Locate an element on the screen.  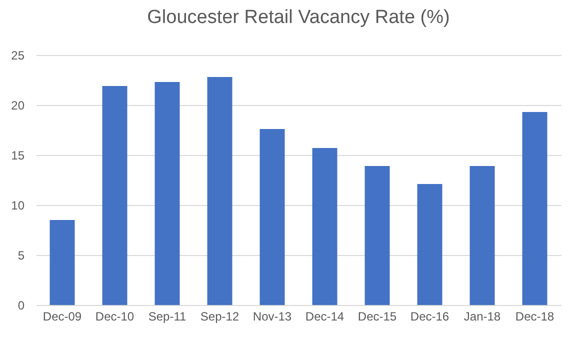
y-tick-label: 25 is located at coordinates (18, 55).